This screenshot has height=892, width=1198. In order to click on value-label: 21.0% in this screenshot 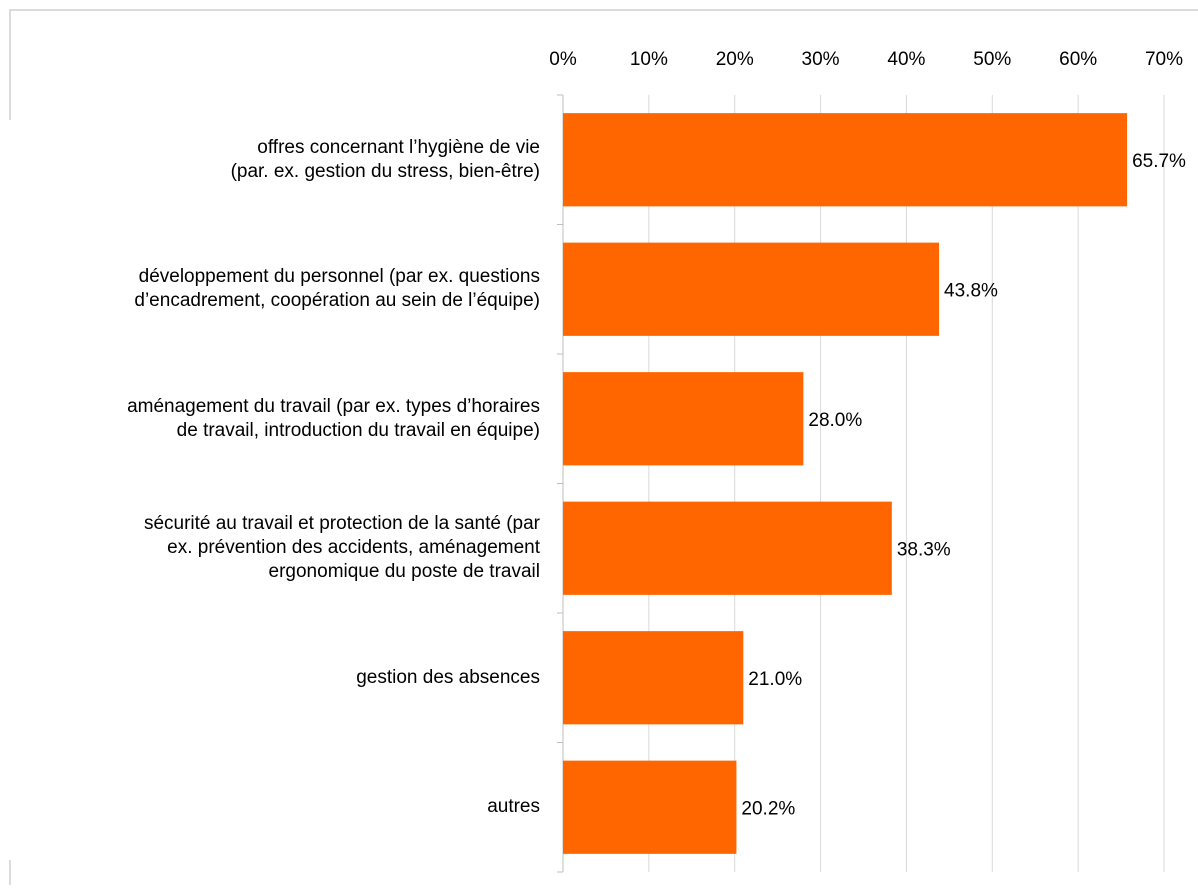, I will do `click(775, 679)`.